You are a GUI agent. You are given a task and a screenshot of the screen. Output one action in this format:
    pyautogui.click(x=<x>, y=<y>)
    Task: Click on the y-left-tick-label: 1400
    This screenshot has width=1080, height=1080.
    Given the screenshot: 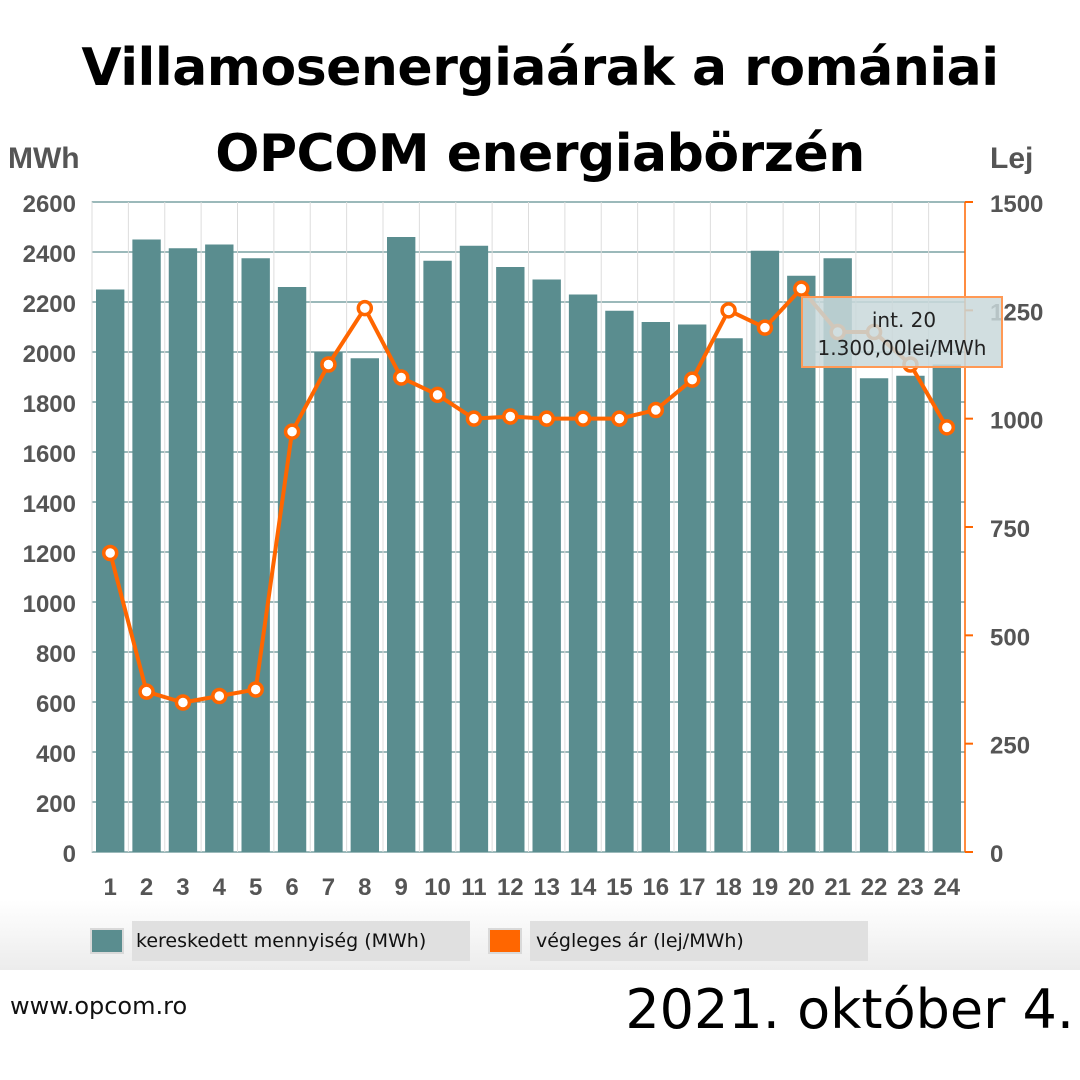 What is the action you would take?
    pyautogui.click(x=49, y=504)
    